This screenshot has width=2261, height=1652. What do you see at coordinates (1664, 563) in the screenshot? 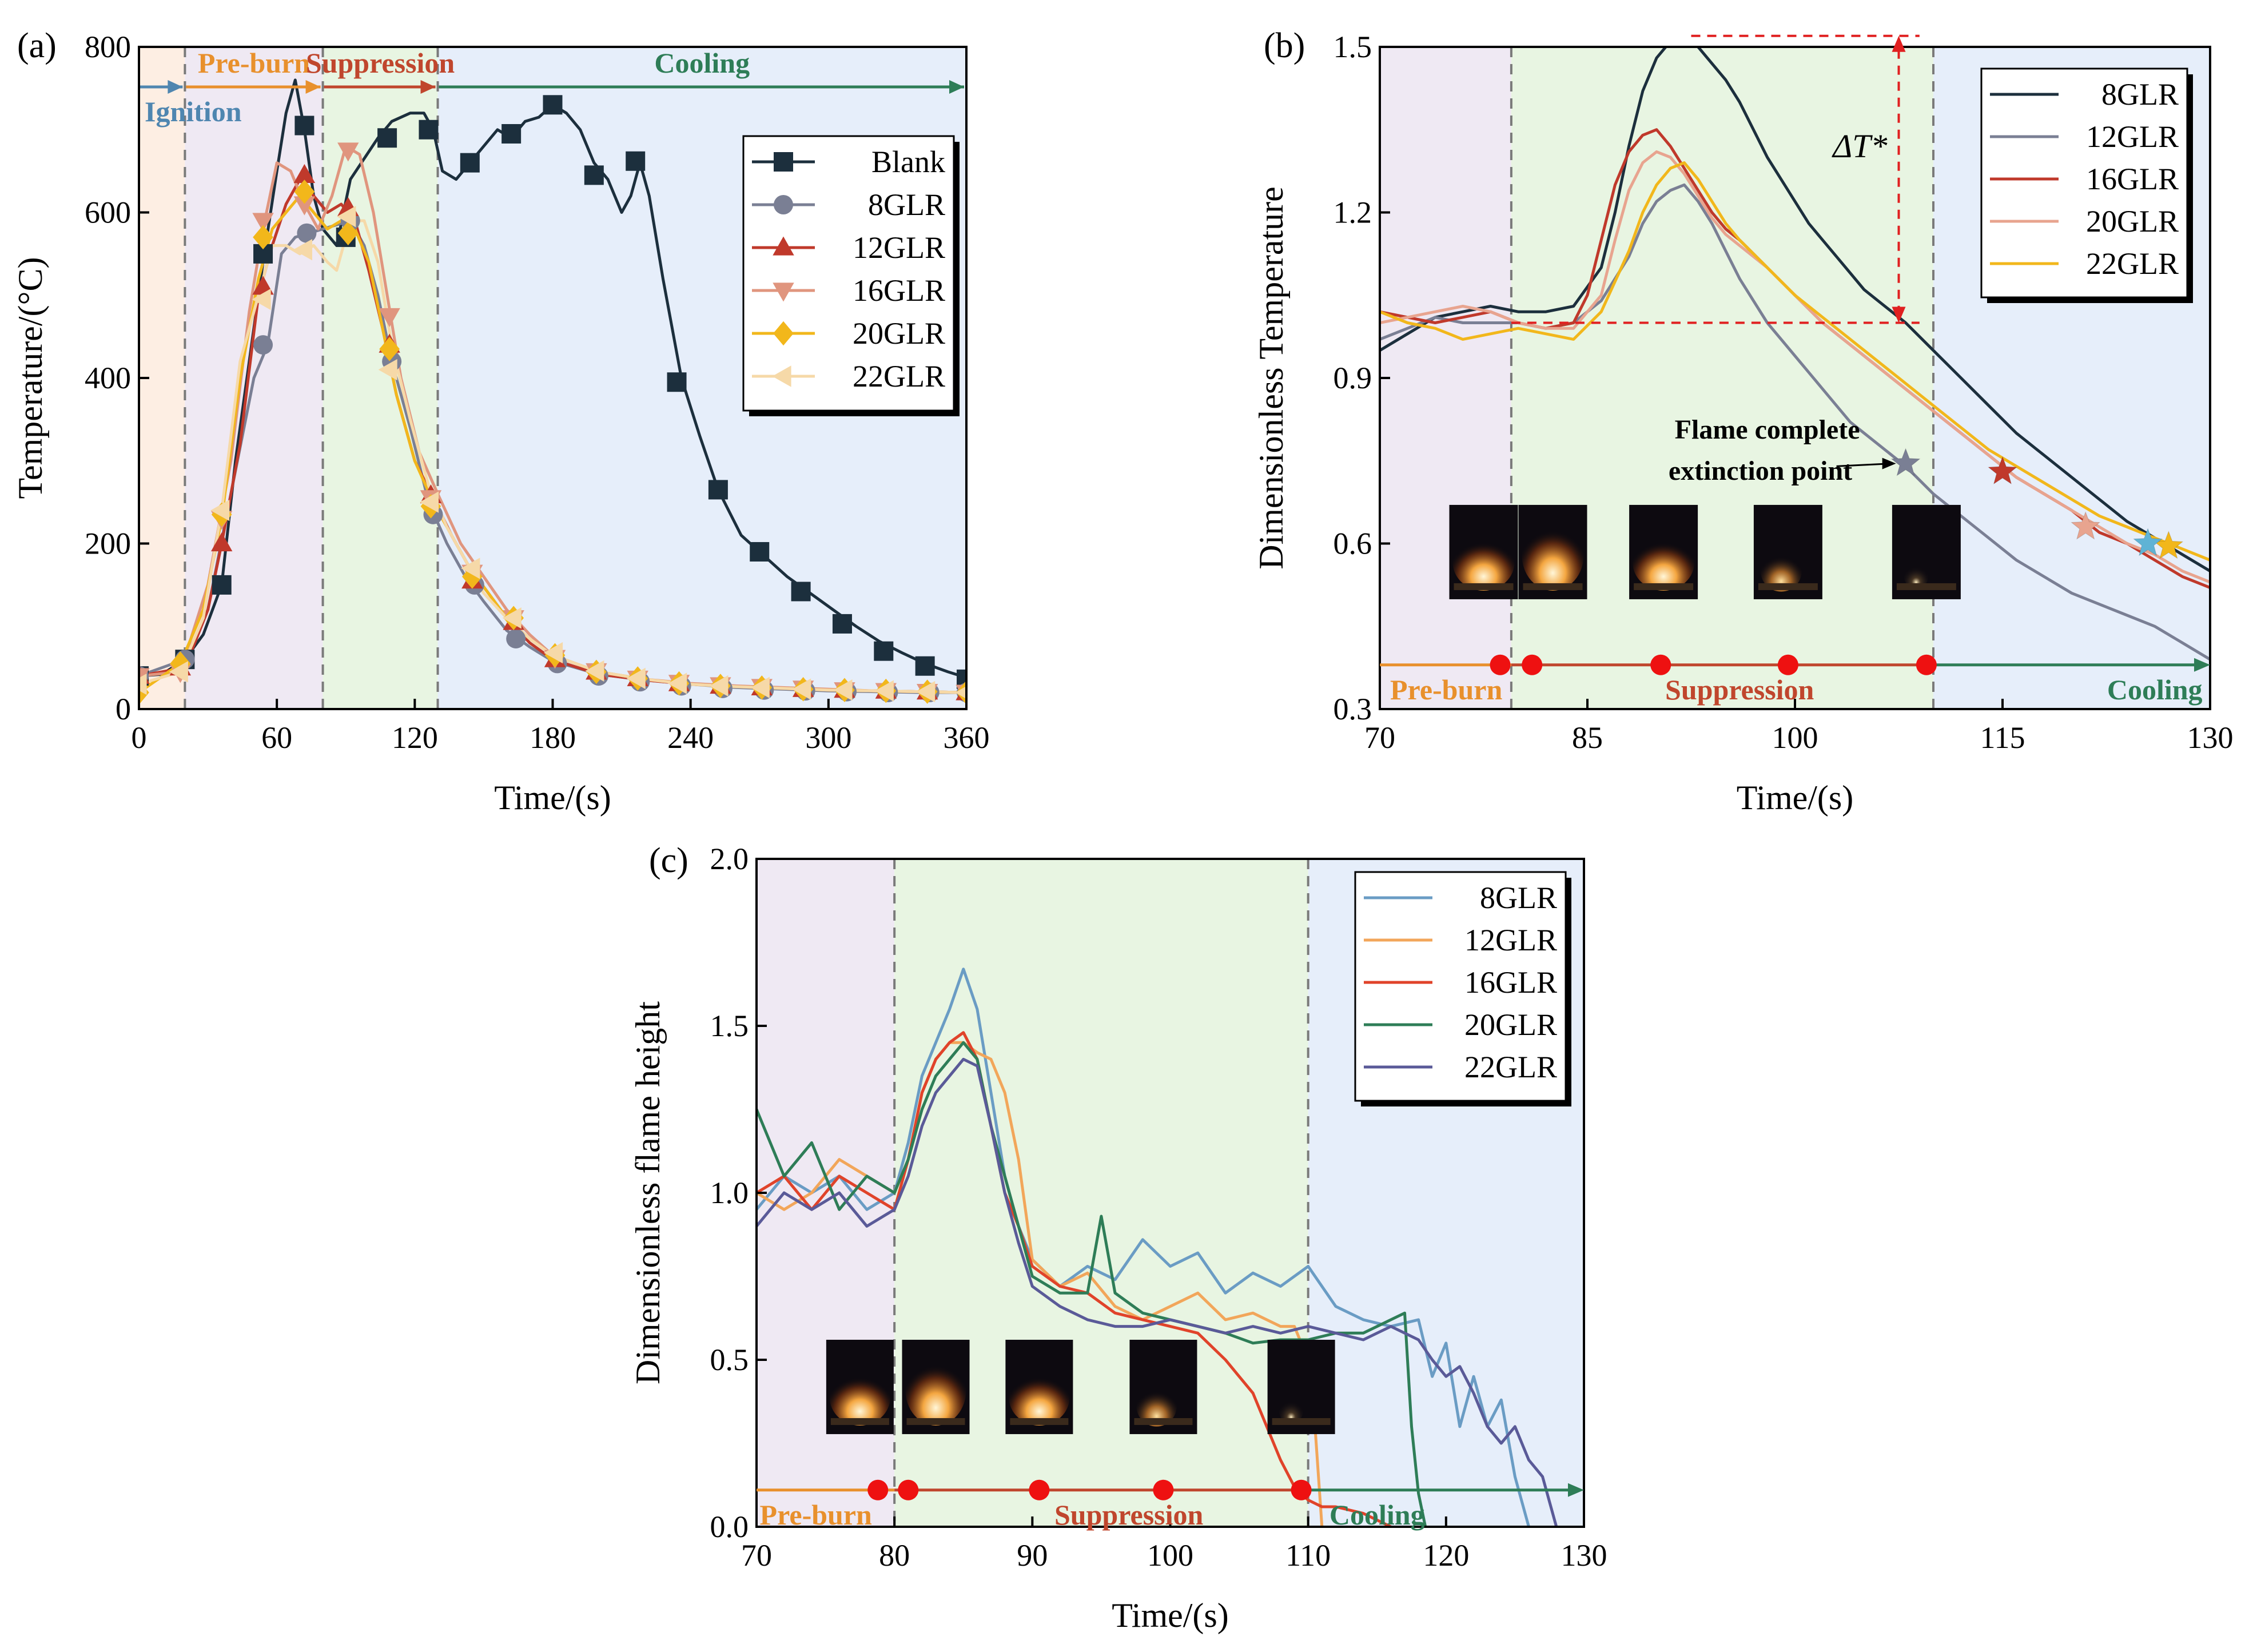
I see `panel-b-flame-image-2-flame` at bounding box center [1664, 563].